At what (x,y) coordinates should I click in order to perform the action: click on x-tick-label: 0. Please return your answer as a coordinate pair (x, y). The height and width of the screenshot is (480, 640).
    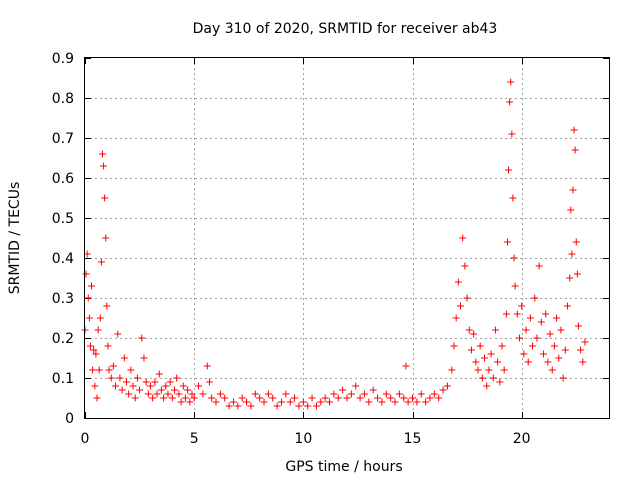
    Looking at the image, I should click on (85, 439).